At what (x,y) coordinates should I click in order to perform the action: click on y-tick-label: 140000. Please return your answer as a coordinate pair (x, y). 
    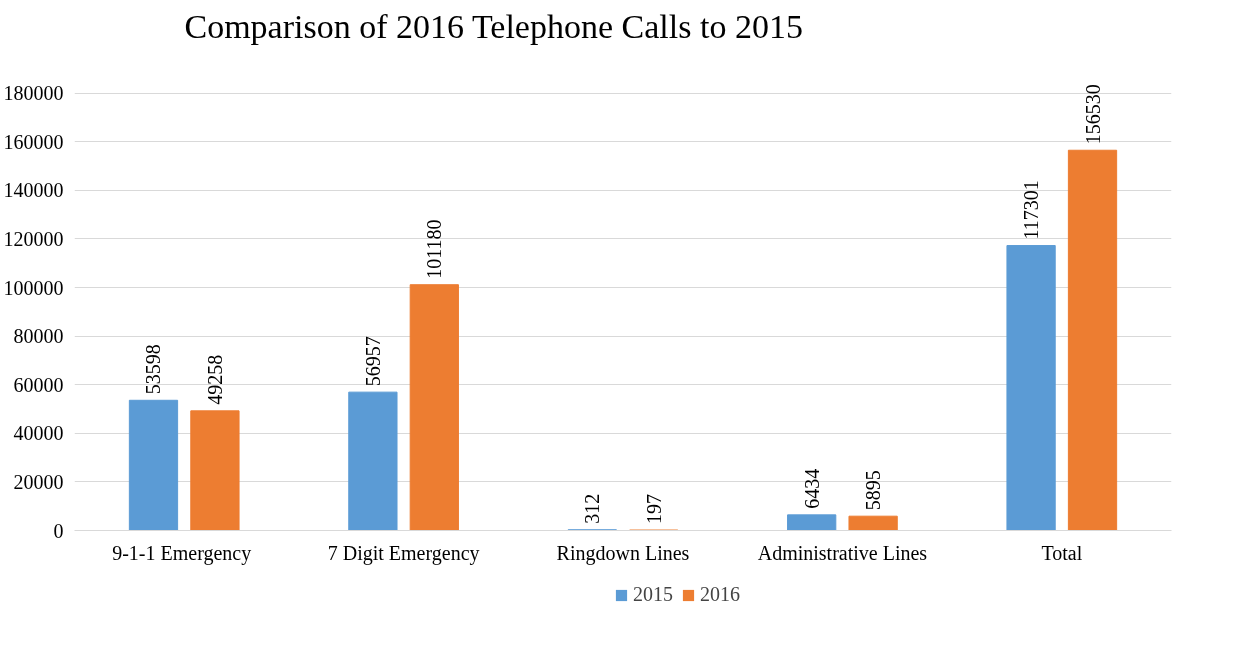
    Looking at the image, I should click on (33, 190).